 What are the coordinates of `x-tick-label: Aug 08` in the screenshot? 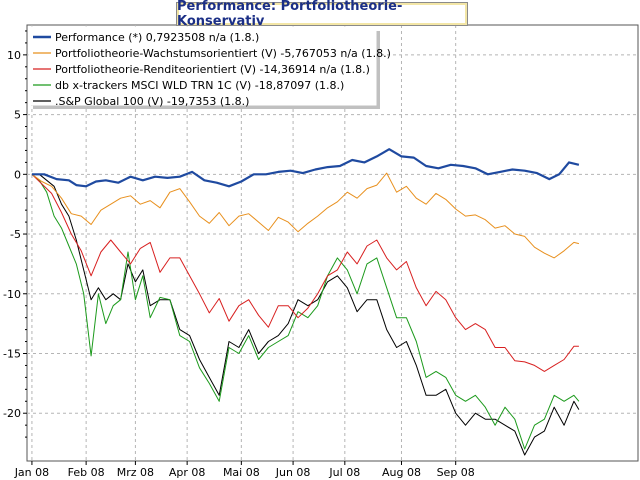 It's located at (401, 472).